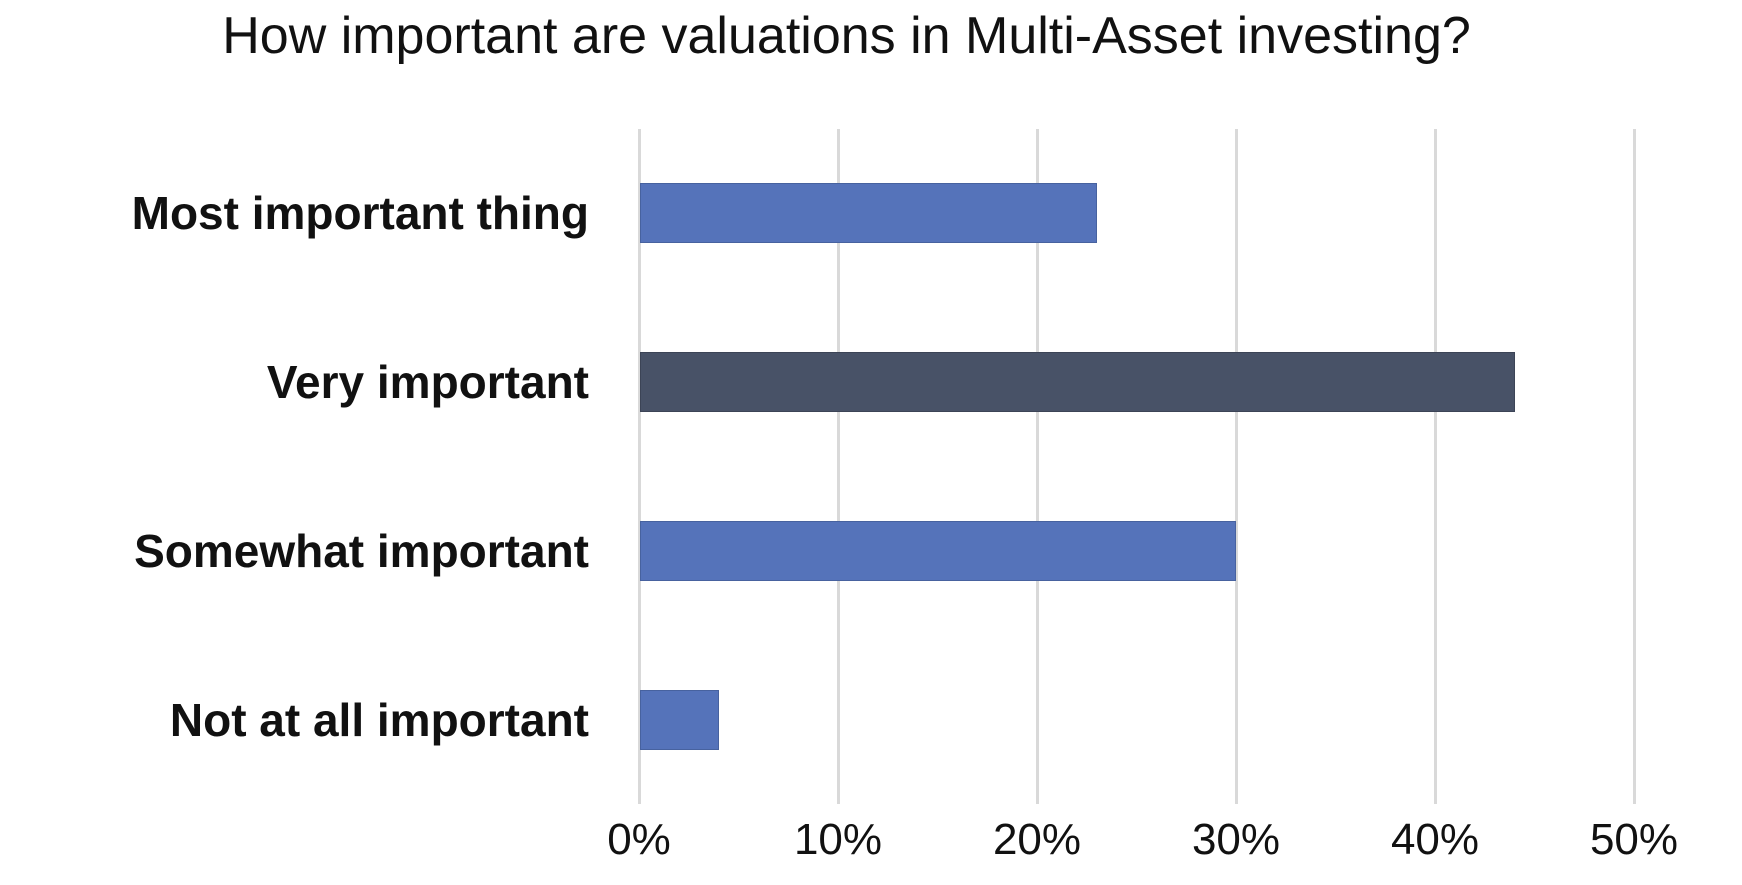 The height and width of the screenshot is (885, 1742). Describe the element at coordinates (639, 839) in the screenshot. I see `x-tick-label-0: 0%` at that location.